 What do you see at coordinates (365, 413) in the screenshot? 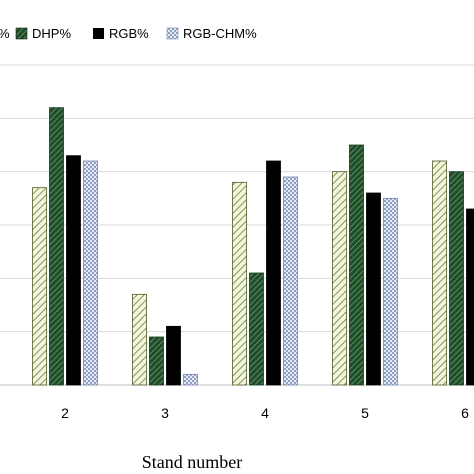
I see `x-tick-label: 5` at bounding box center [365, 413].